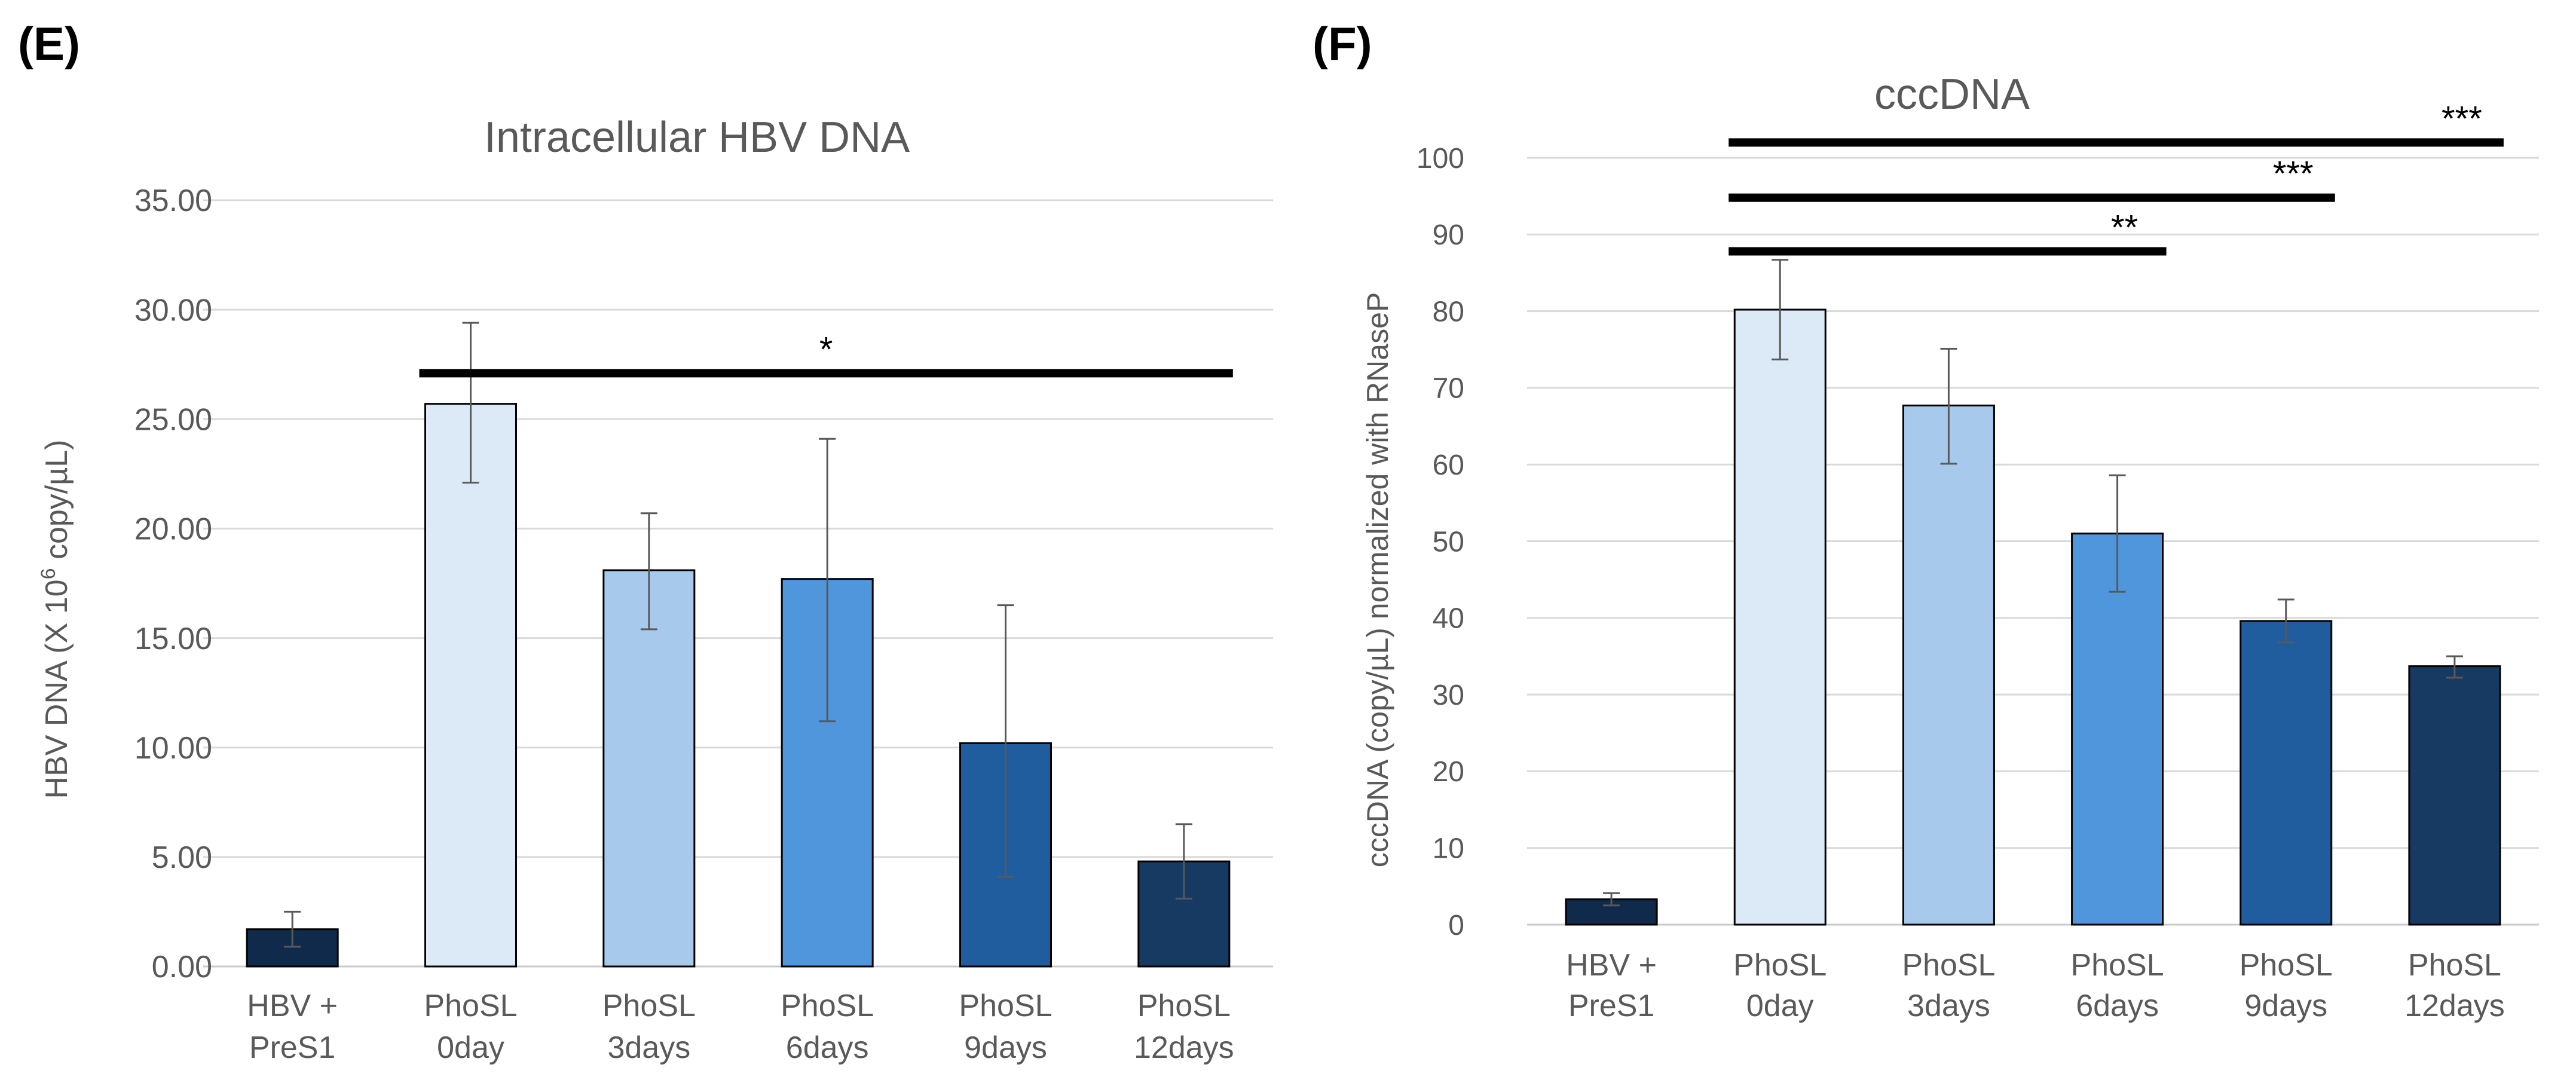  Describe the element at coordinates (182, 857) in the screenshot. I see `y-tick-label: 5.00` at that location.